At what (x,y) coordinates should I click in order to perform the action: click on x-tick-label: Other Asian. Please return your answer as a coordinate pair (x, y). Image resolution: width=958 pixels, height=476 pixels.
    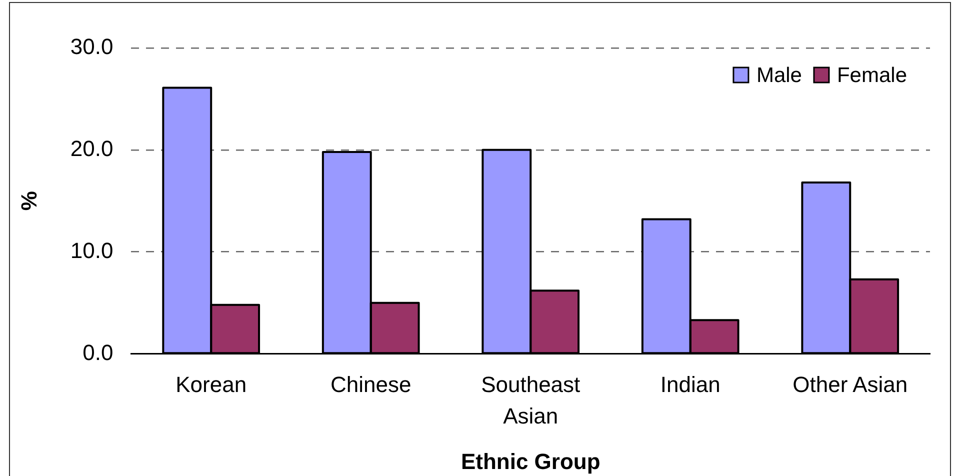
    Looking at the image, I should click on (850, 384).